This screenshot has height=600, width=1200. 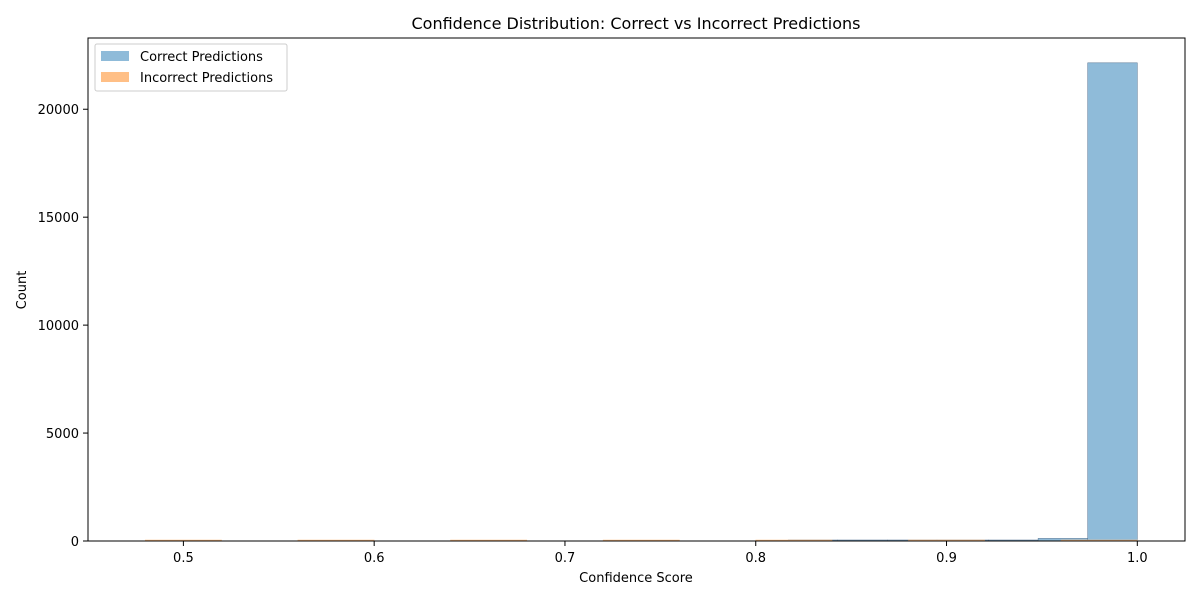 What do you see at coordinates (183, 558) in the screenshot?
I see `x-tick-label: 0.5` at bounding box center [183, 558].